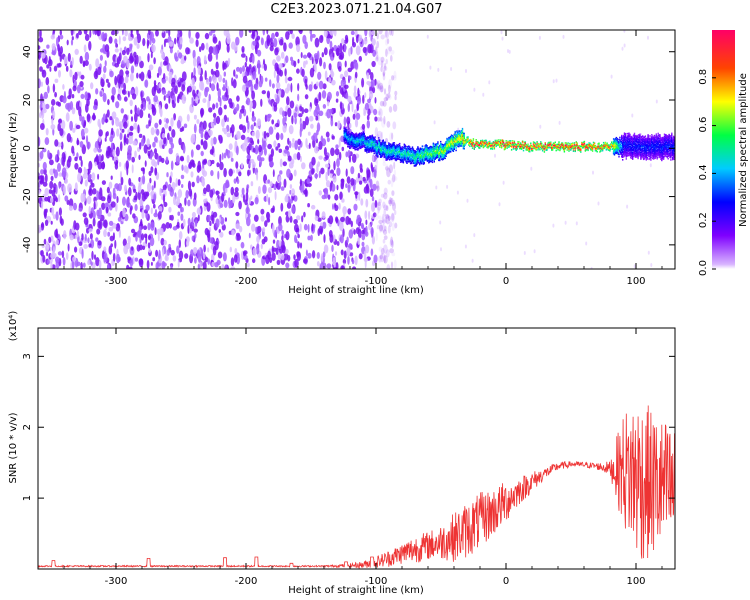 The width and height of the screenshot is (750, 600). What do you see at coordinates (703, 172) in the screenshot?
I see `colorbar-tick-label: 0.4` at bounding box center [703, 172].